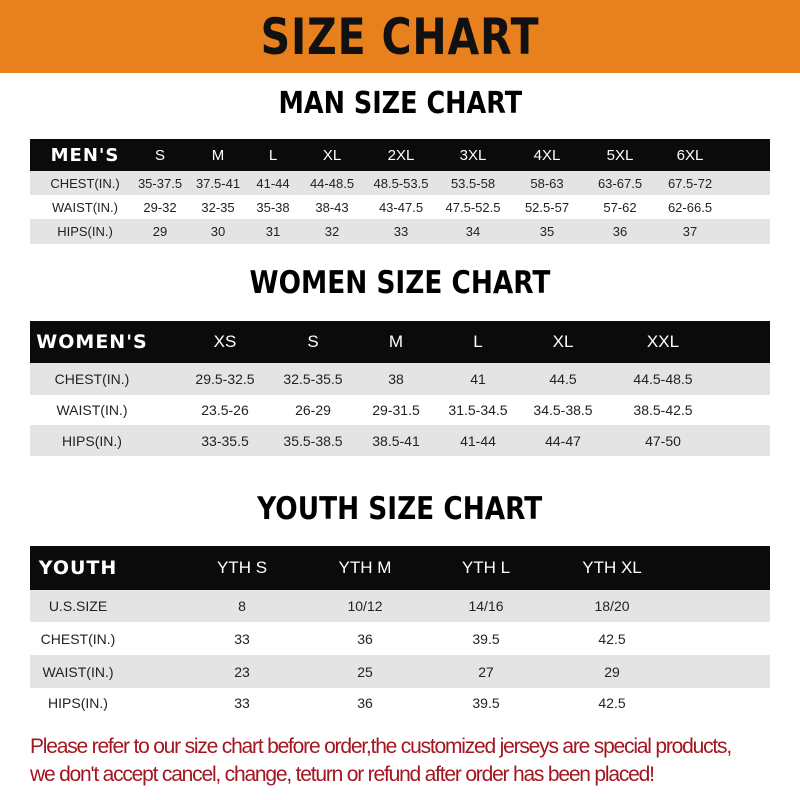  What do you see at coordinates (690, 207) in the screenshot?
I see `table-cell: 62-66.5` at bounding box center [690, 207].